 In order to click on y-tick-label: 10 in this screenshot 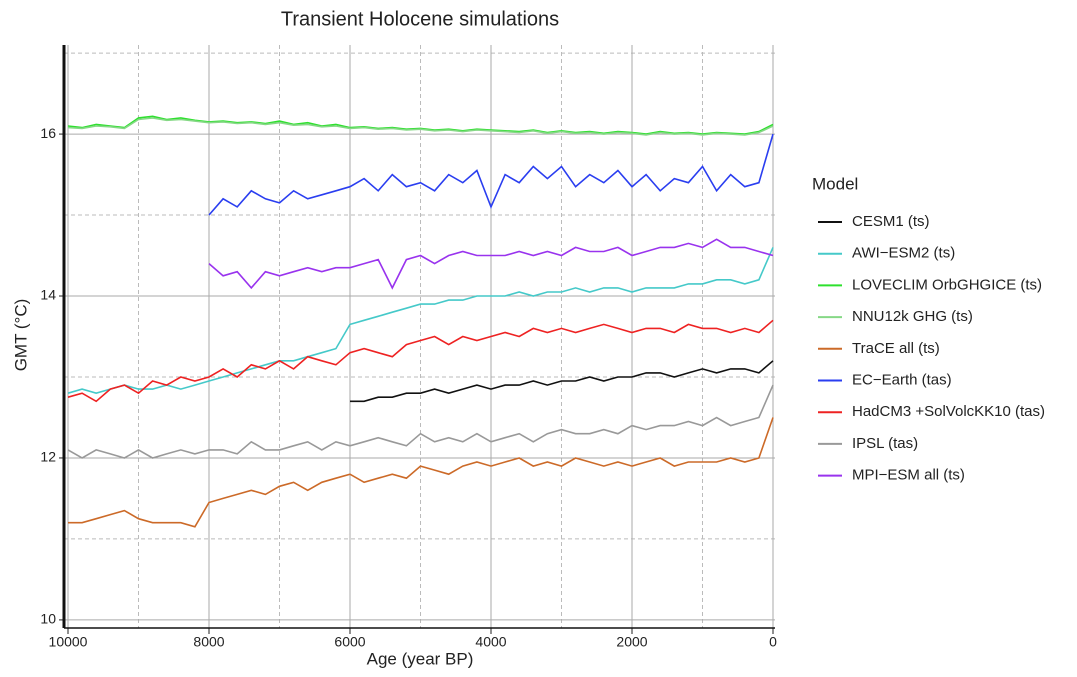, I will do `click(48, 619)`.